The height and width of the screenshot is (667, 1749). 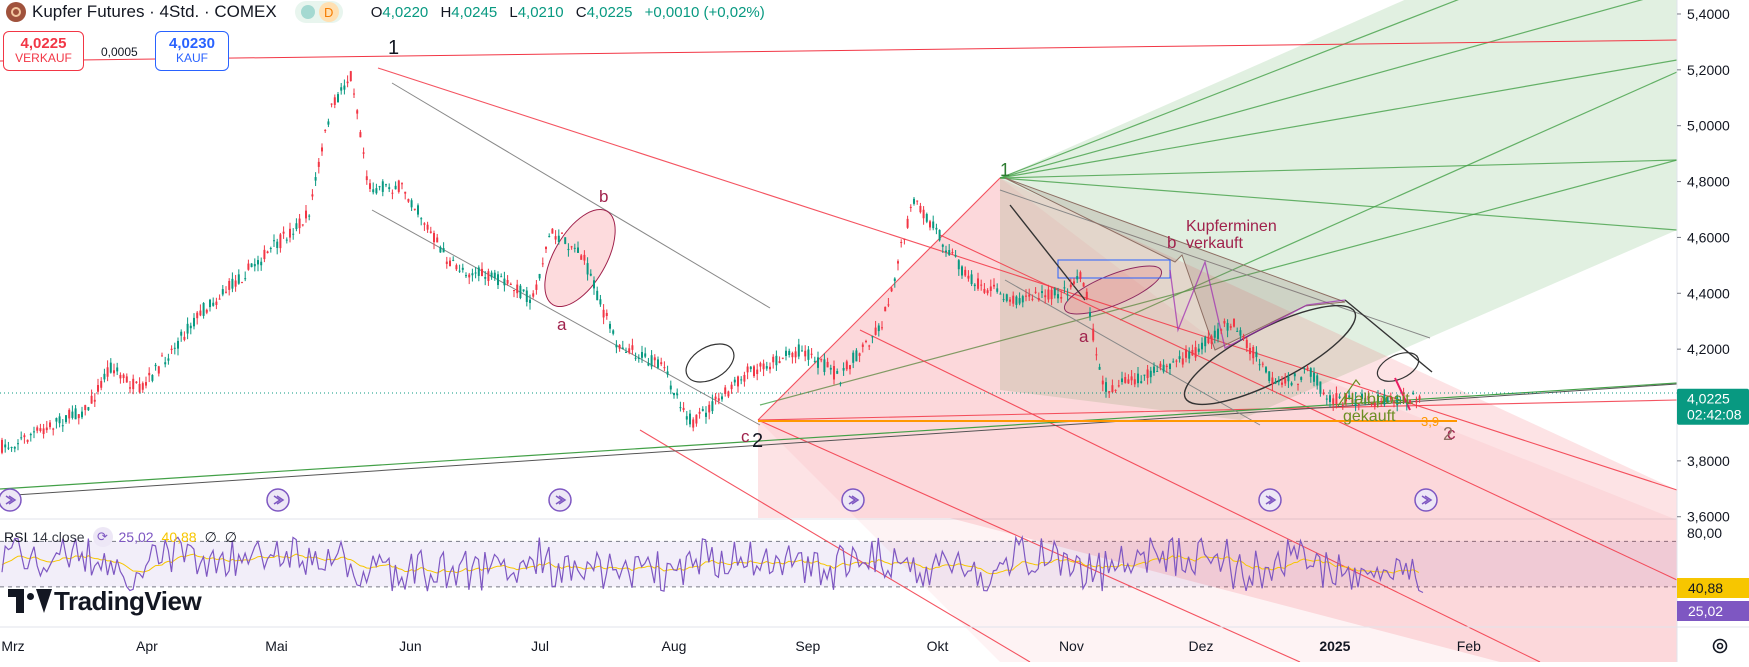 I want to click on sell-button: 4,0225 VERKAUF, so click(x=43, y=51).